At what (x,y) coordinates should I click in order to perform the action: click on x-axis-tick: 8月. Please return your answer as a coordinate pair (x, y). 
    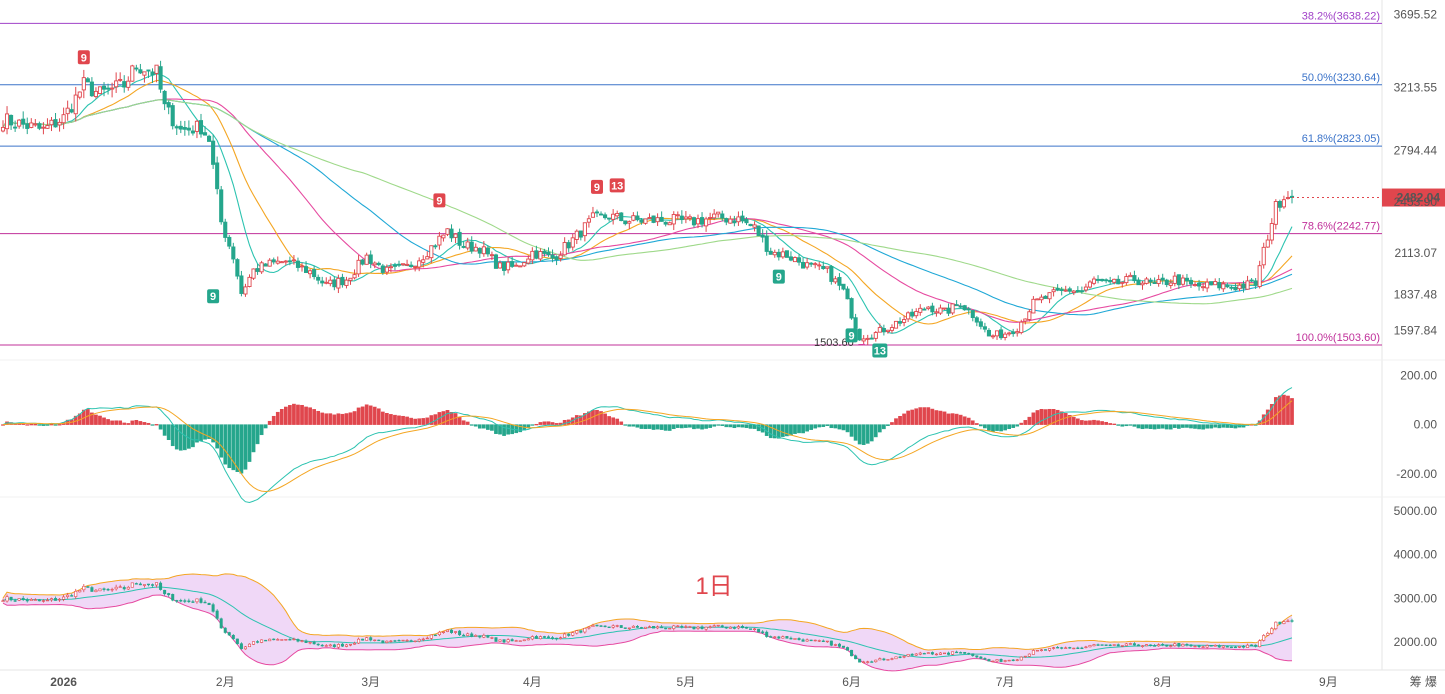
    Looking at the image, I should click on (1162, 682).